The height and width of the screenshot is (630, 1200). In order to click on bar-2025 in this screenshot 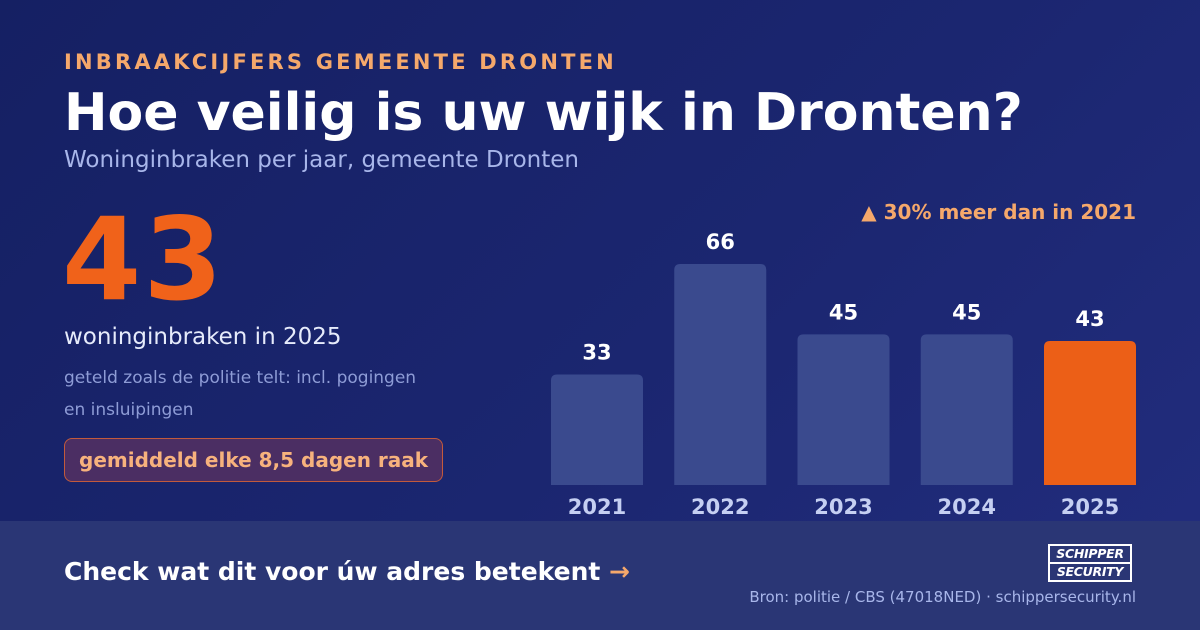, I will do `click(1090, 413)`.